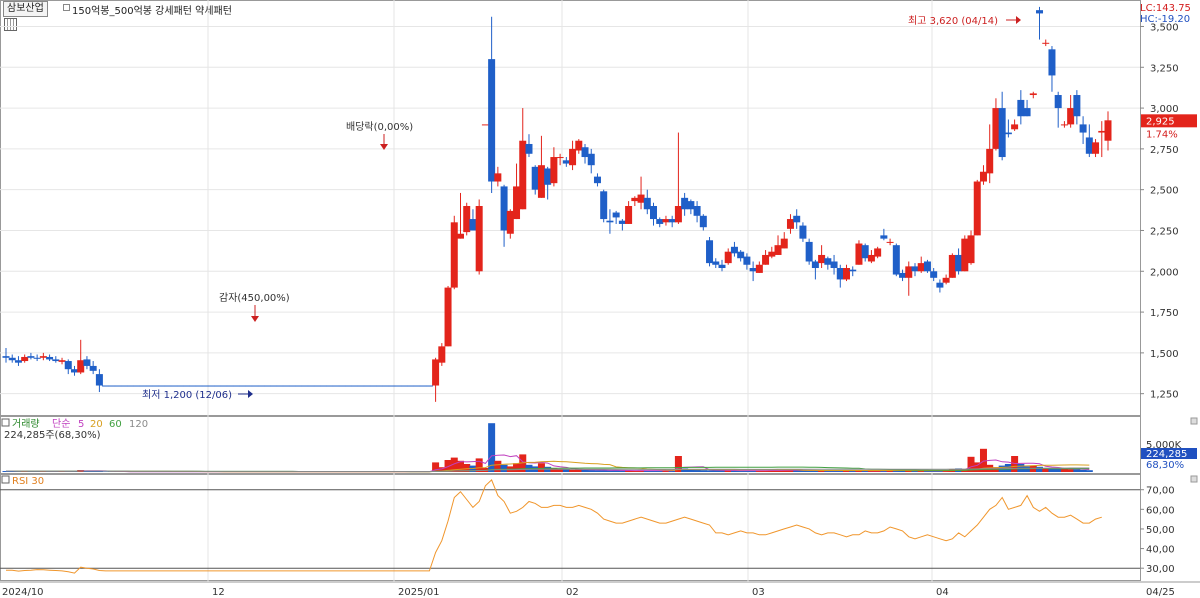  What do you see at coordinates (187, 395) in the screenshot?
I see `low-price-label: 최저 1,200 (12/06)` at bounding box center [187, 395].